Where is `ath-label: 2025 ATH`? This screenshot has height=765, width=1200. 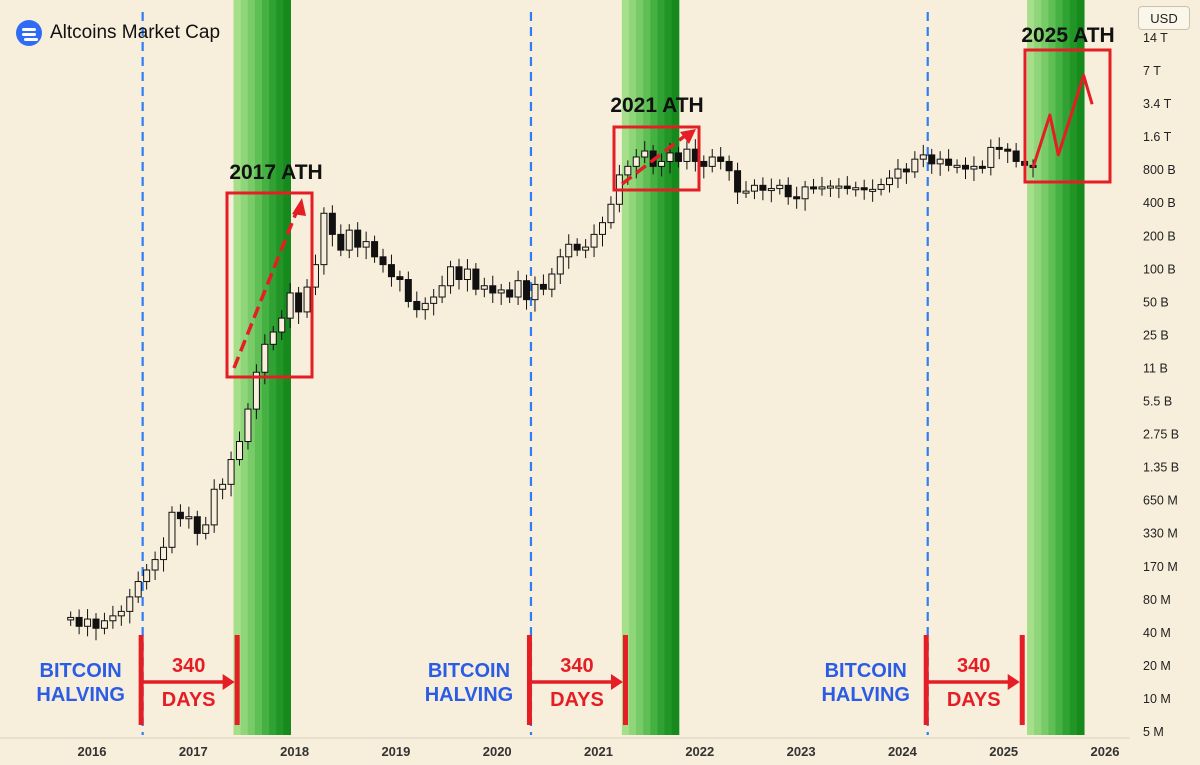 ath-label: 2025 ATH is located at coordinates (1067, 35).